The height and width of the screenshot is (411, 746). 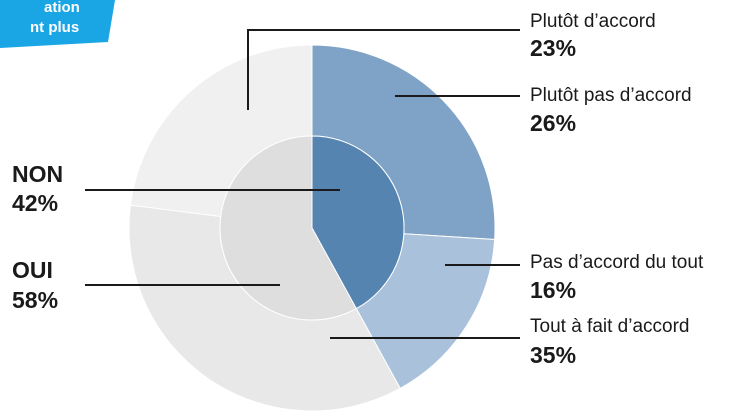 I want to click on banner-text: nt plus, so click(x=54, y=27).